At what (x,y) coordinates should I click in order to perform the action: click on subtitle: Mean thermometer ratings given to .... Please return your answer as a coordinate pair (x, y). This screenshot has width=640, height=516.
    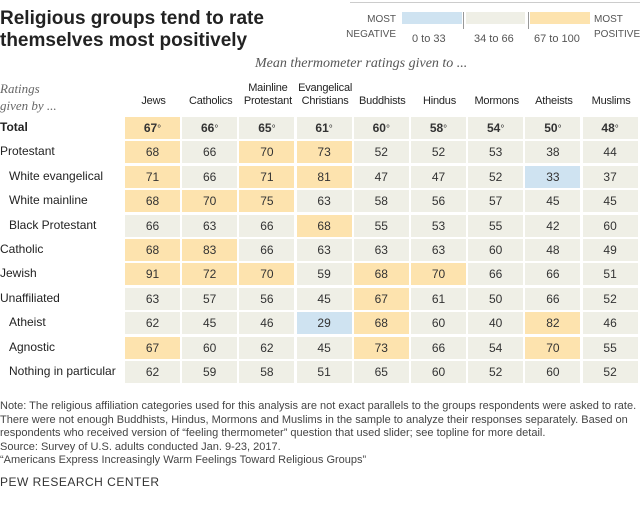
    Looking at the image, I should click on (361, 63).